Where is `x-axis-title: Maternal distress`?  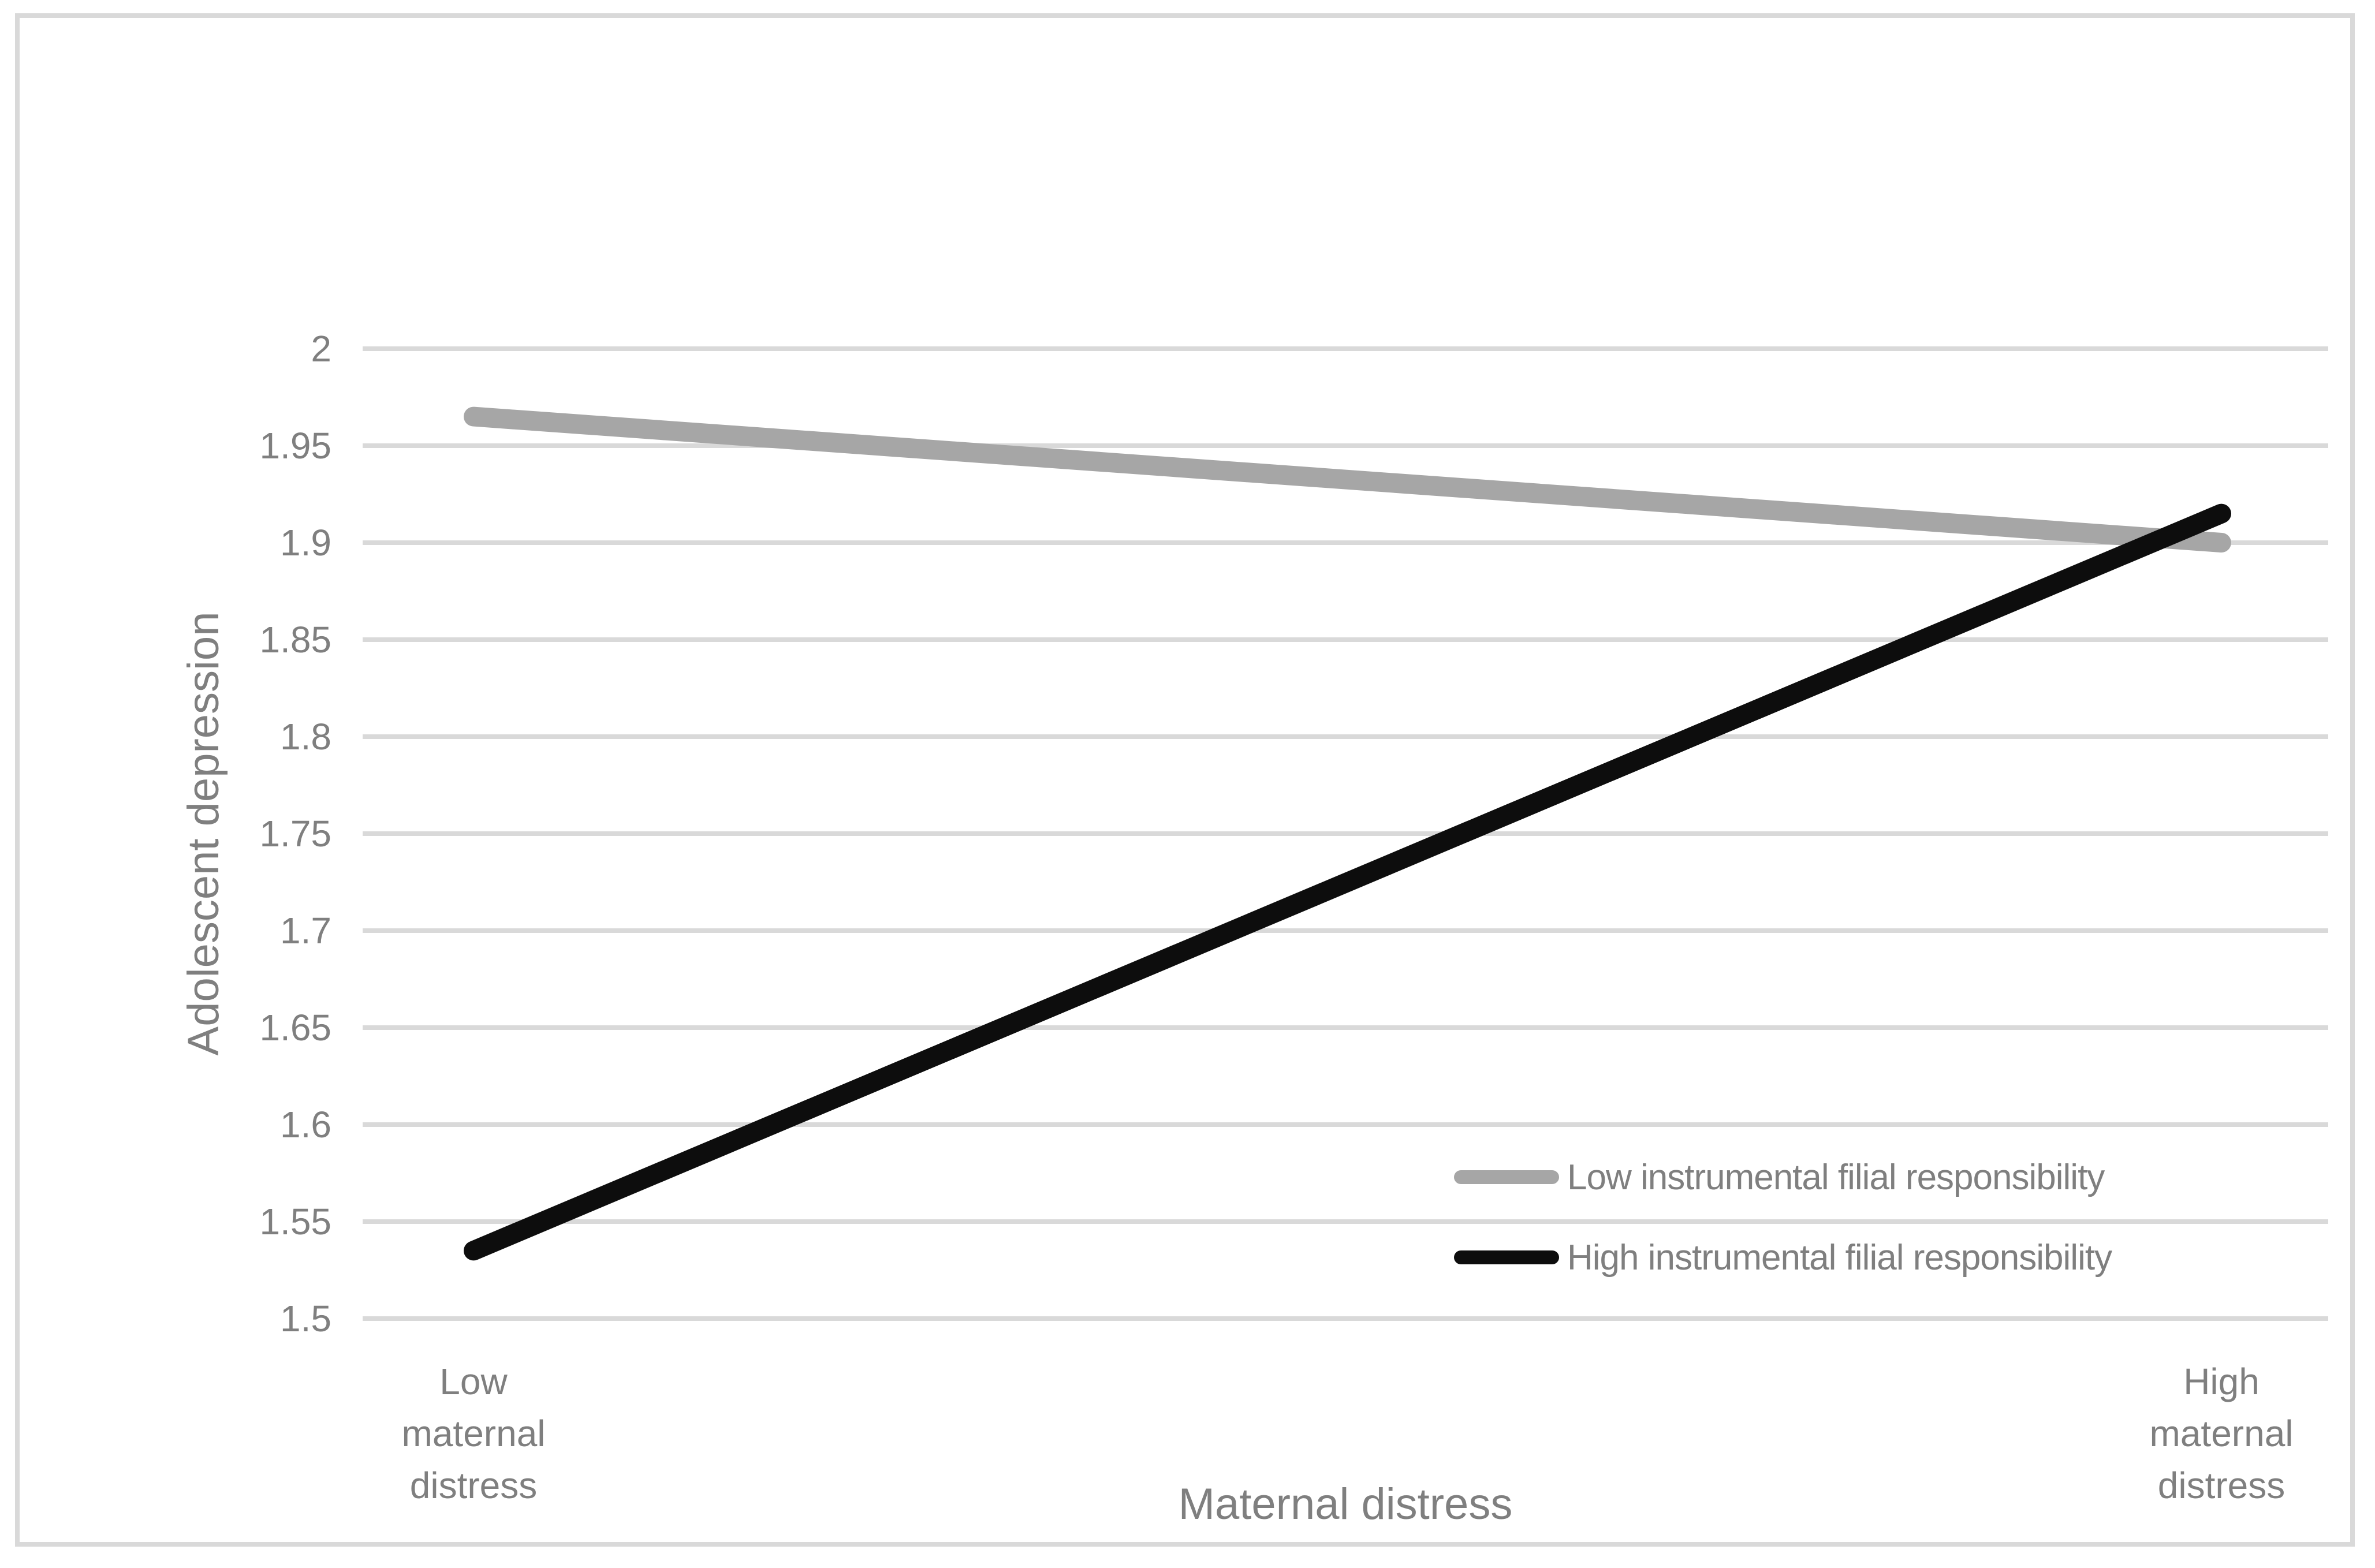
x-axis-title: Maternal distress is located at coordinates (1346, 1504).